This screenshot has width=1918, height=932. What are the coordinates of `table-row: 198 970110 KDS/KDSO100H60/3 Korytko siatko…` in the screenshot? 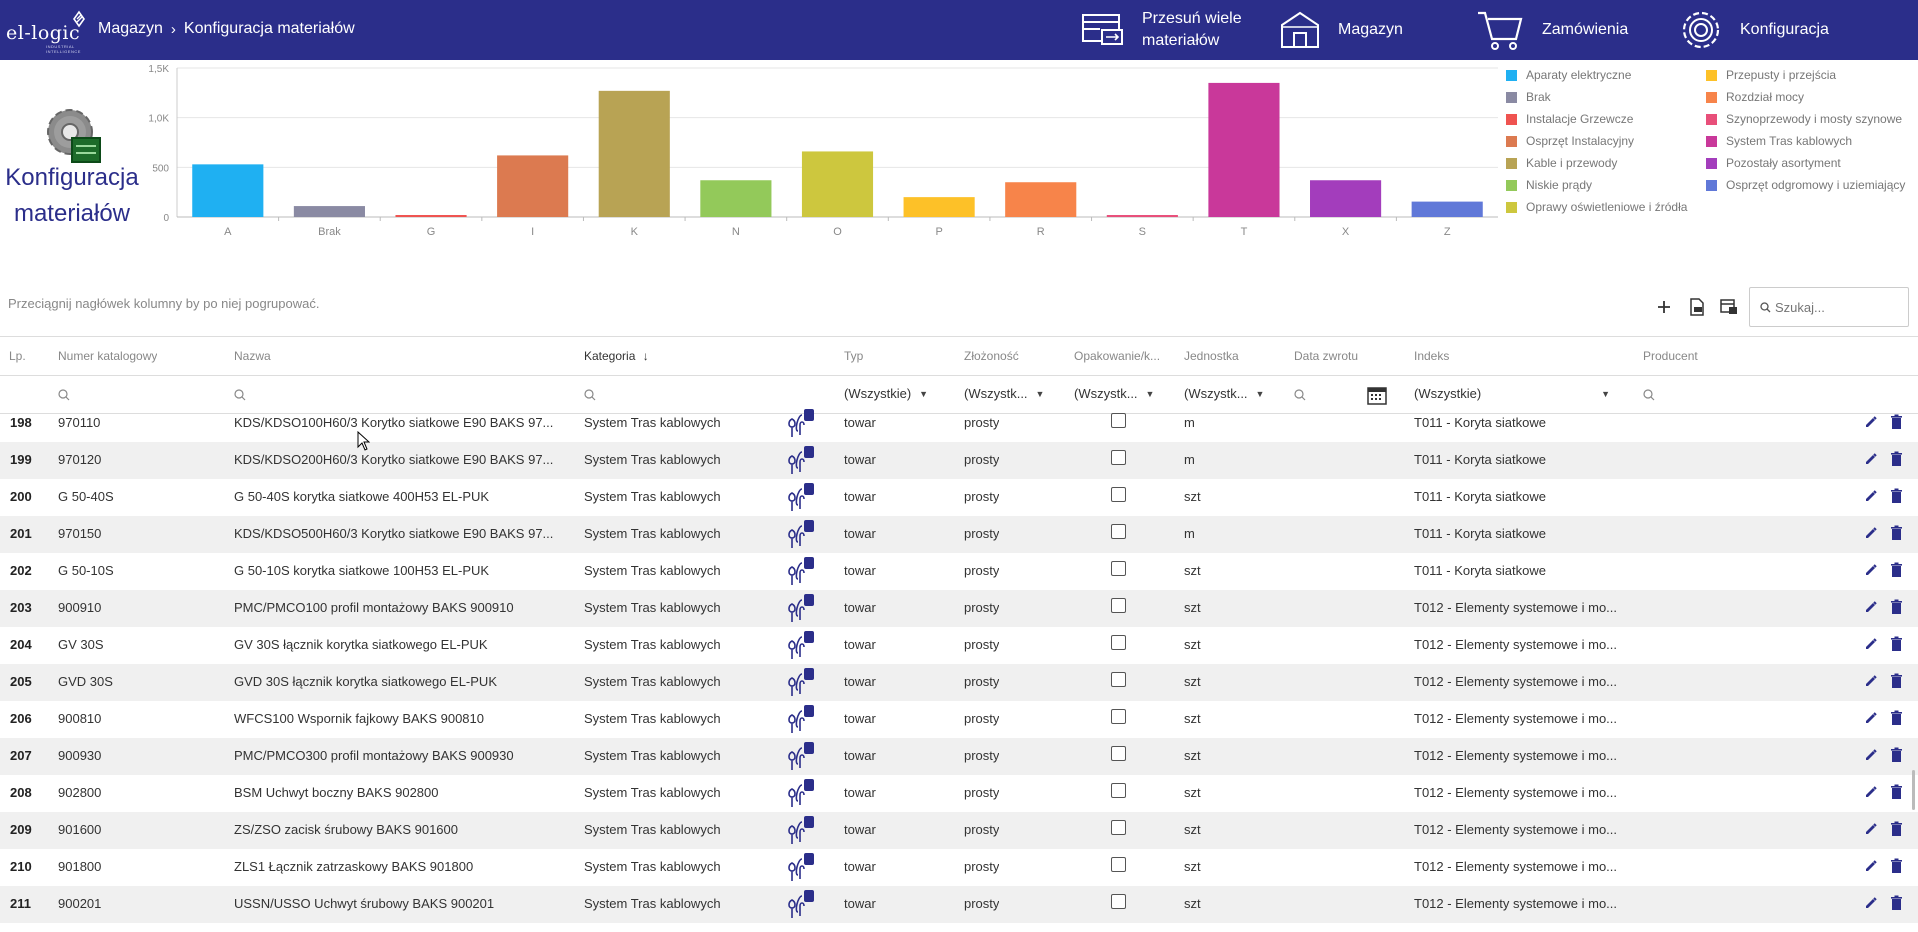 It's located at (959, 423).